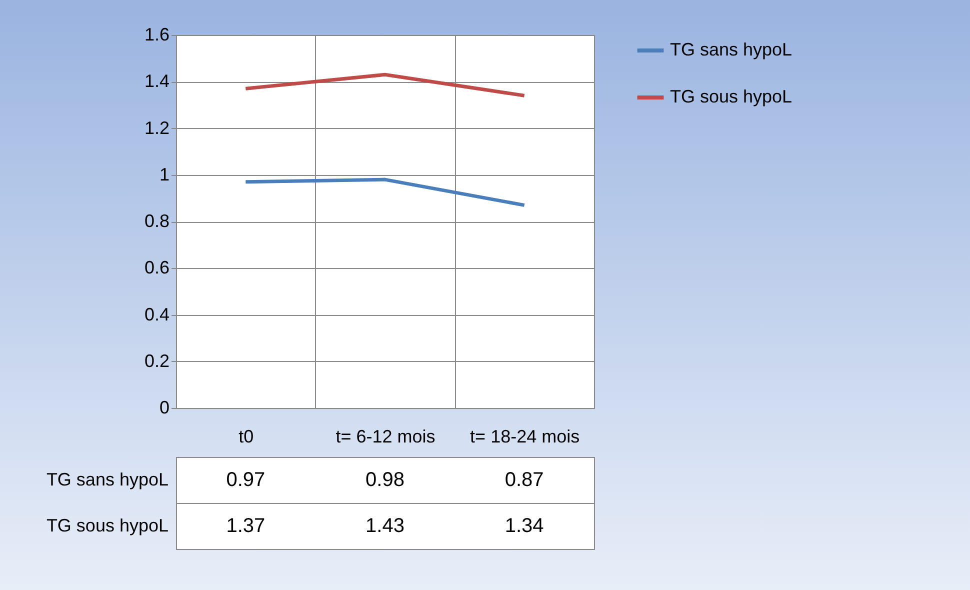  What do you see at coordinates (157, 221) in the screenshot?
I see `y-tick-label: 0.8` at bounding box center [157, 221].